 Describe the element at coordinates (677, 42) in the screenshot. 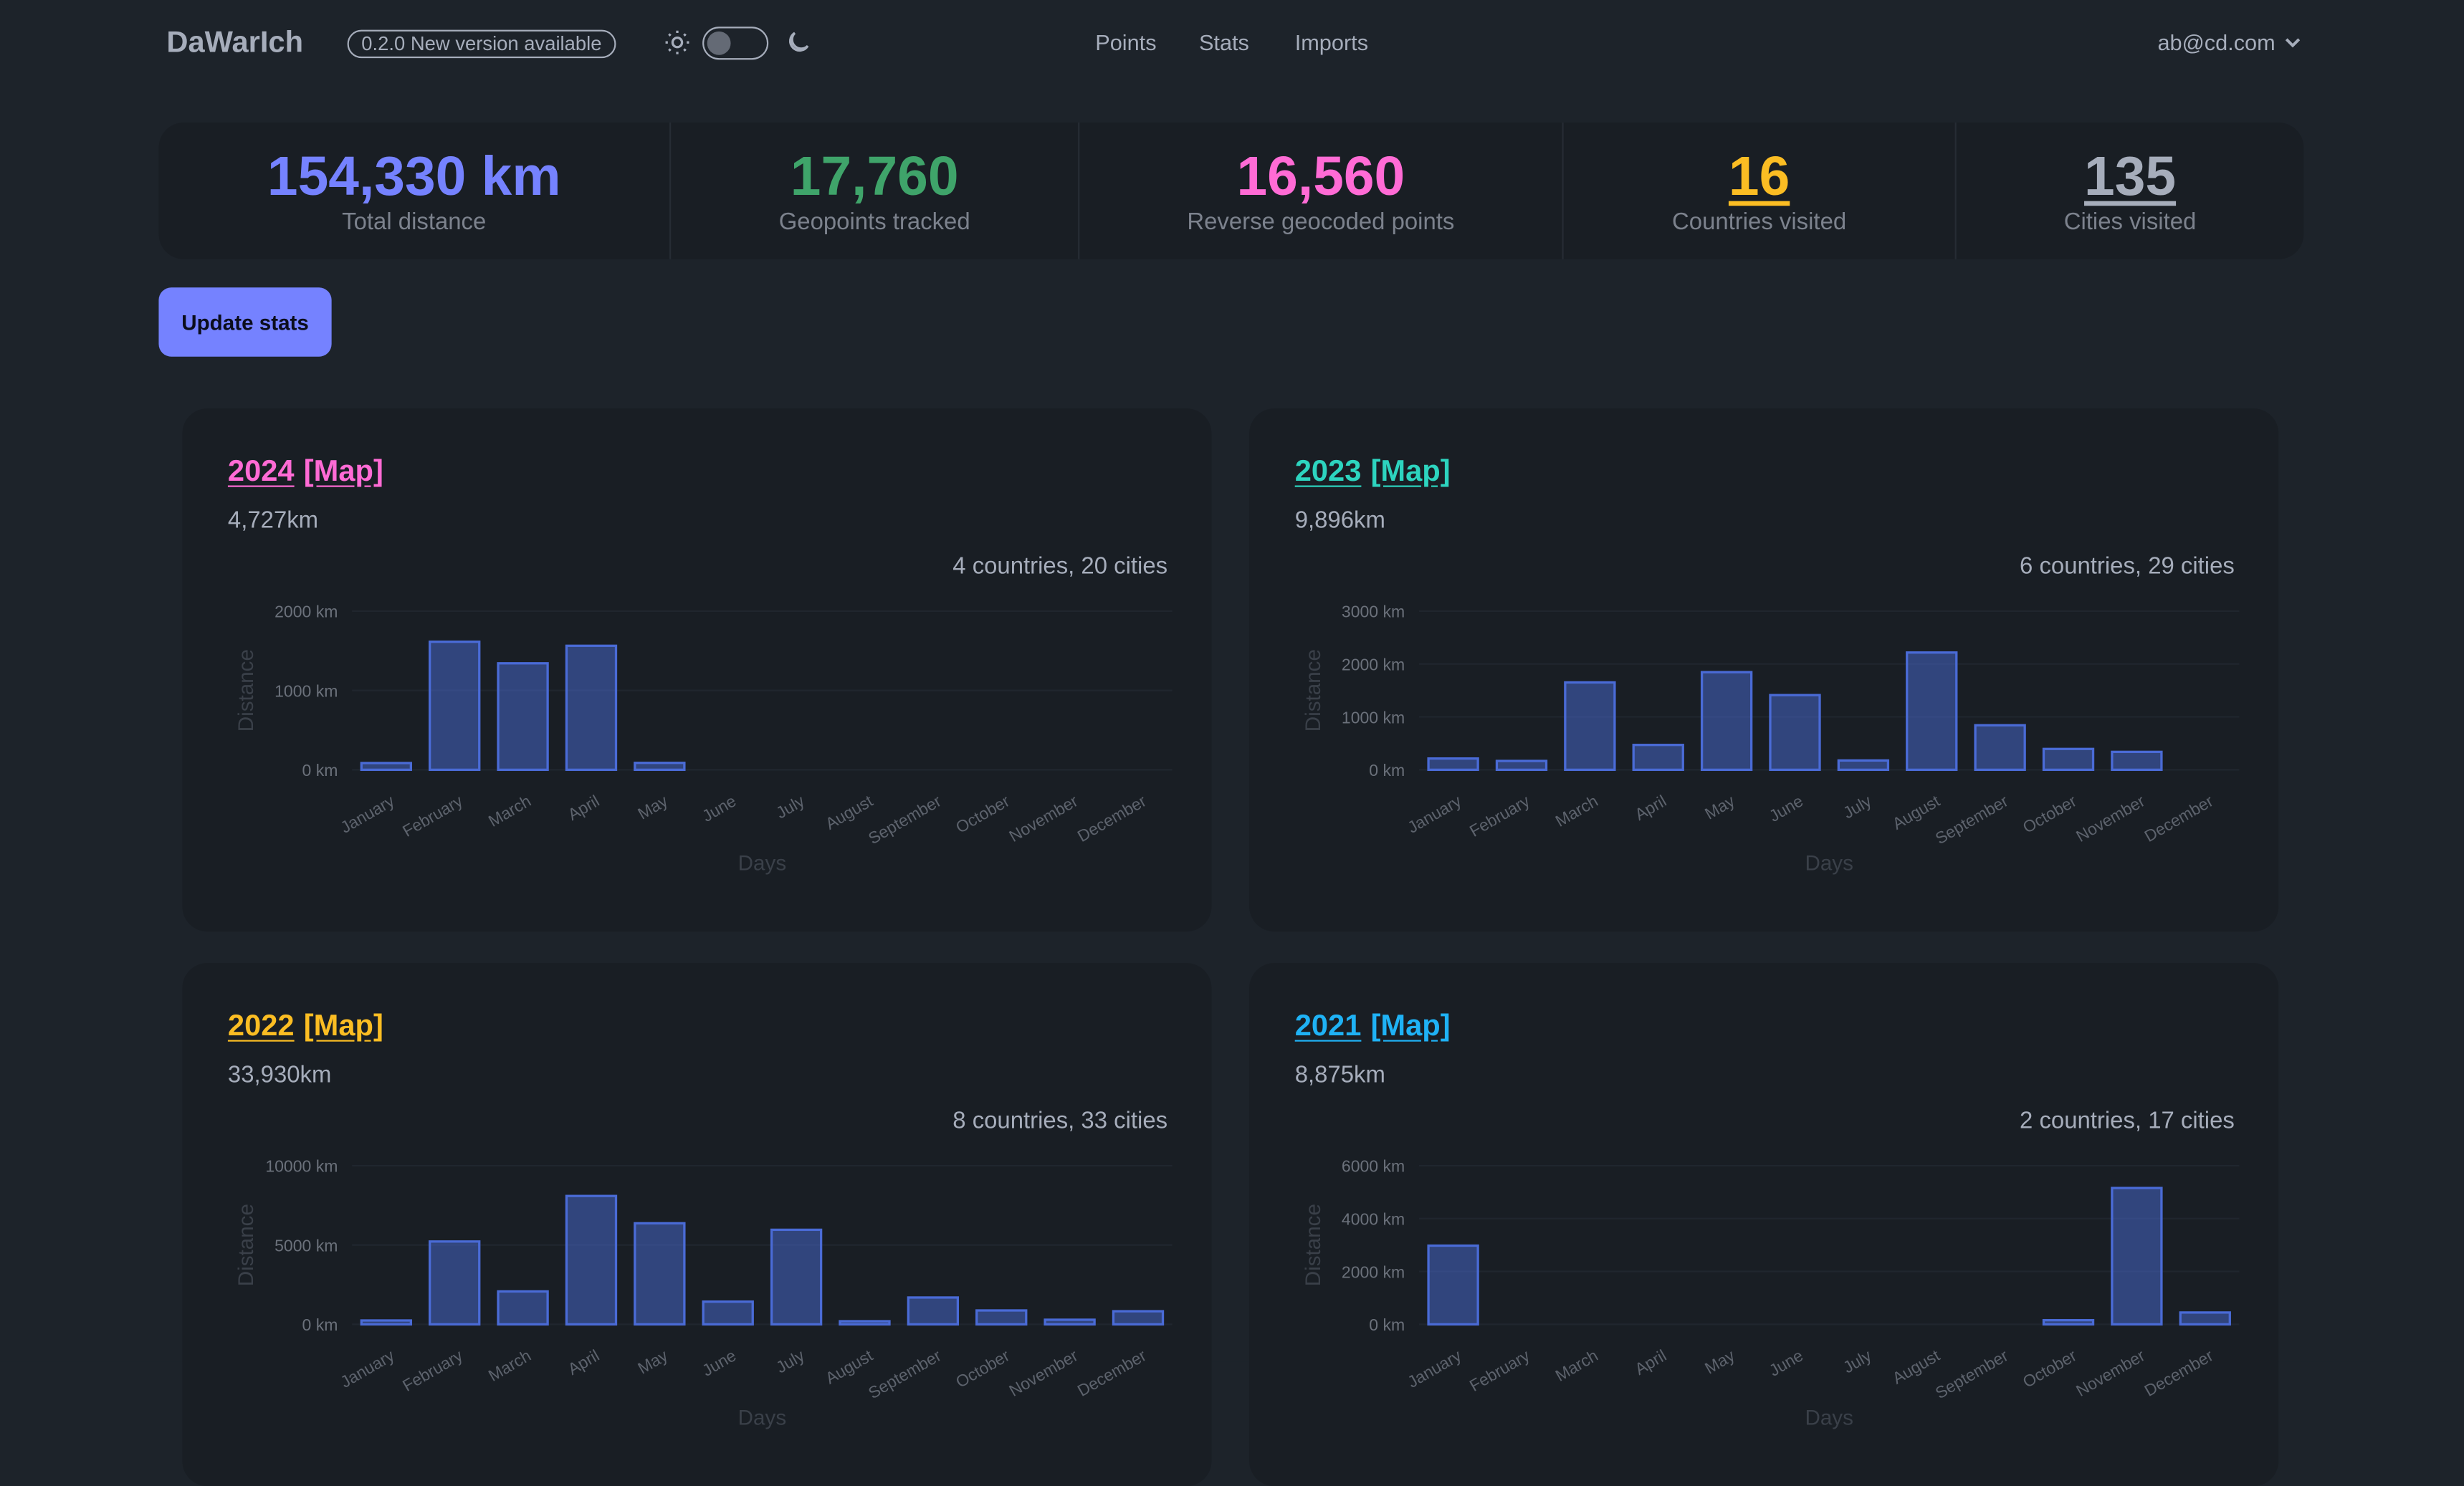

I see `sun-icon` at that location.